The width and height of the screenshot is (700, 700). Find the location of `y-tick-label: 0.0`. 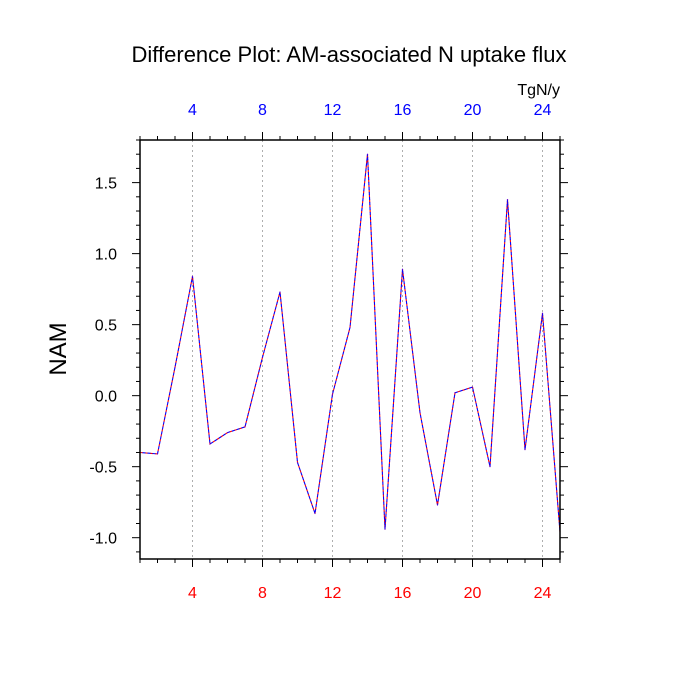

y-tick-label: 0.0 is located at coordinates (106, 397).